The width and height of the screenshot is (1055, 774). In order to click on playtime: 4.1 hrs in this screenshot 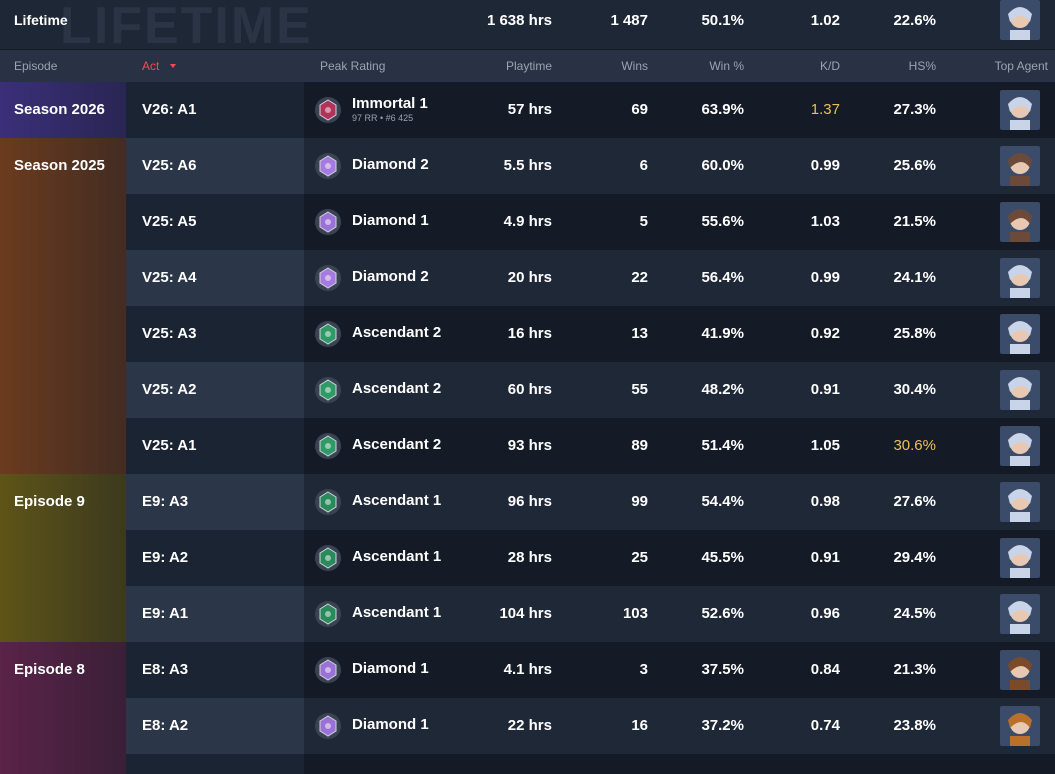, I will do `click(527, 669)`.